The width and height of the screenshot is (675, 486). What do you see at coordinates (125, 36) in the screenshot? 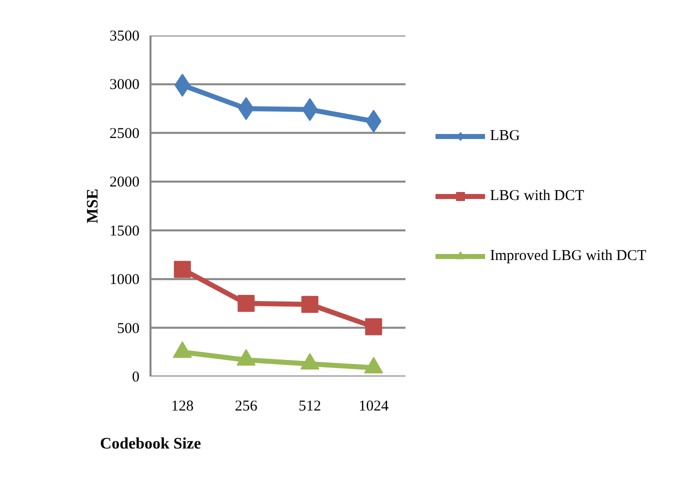
I see `y-tick-label: 3500` at bounding box center [125, 36].